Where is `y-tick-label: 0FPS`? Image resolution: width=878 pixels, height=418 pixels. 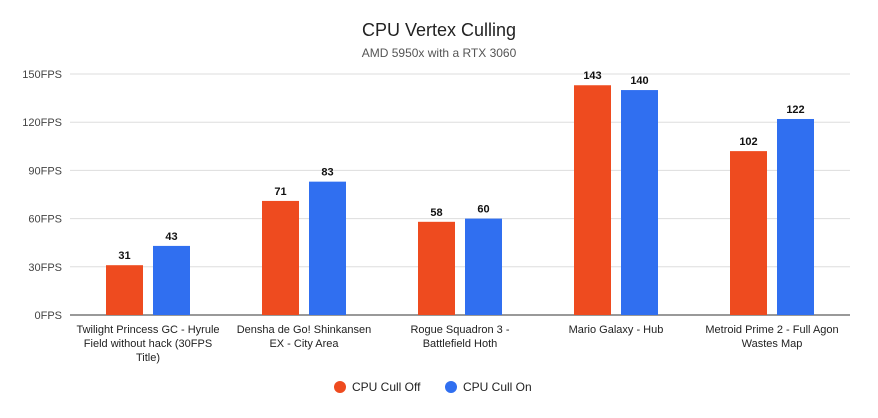 y-tick-label: 0FPS is located at coordinates (48, 316).